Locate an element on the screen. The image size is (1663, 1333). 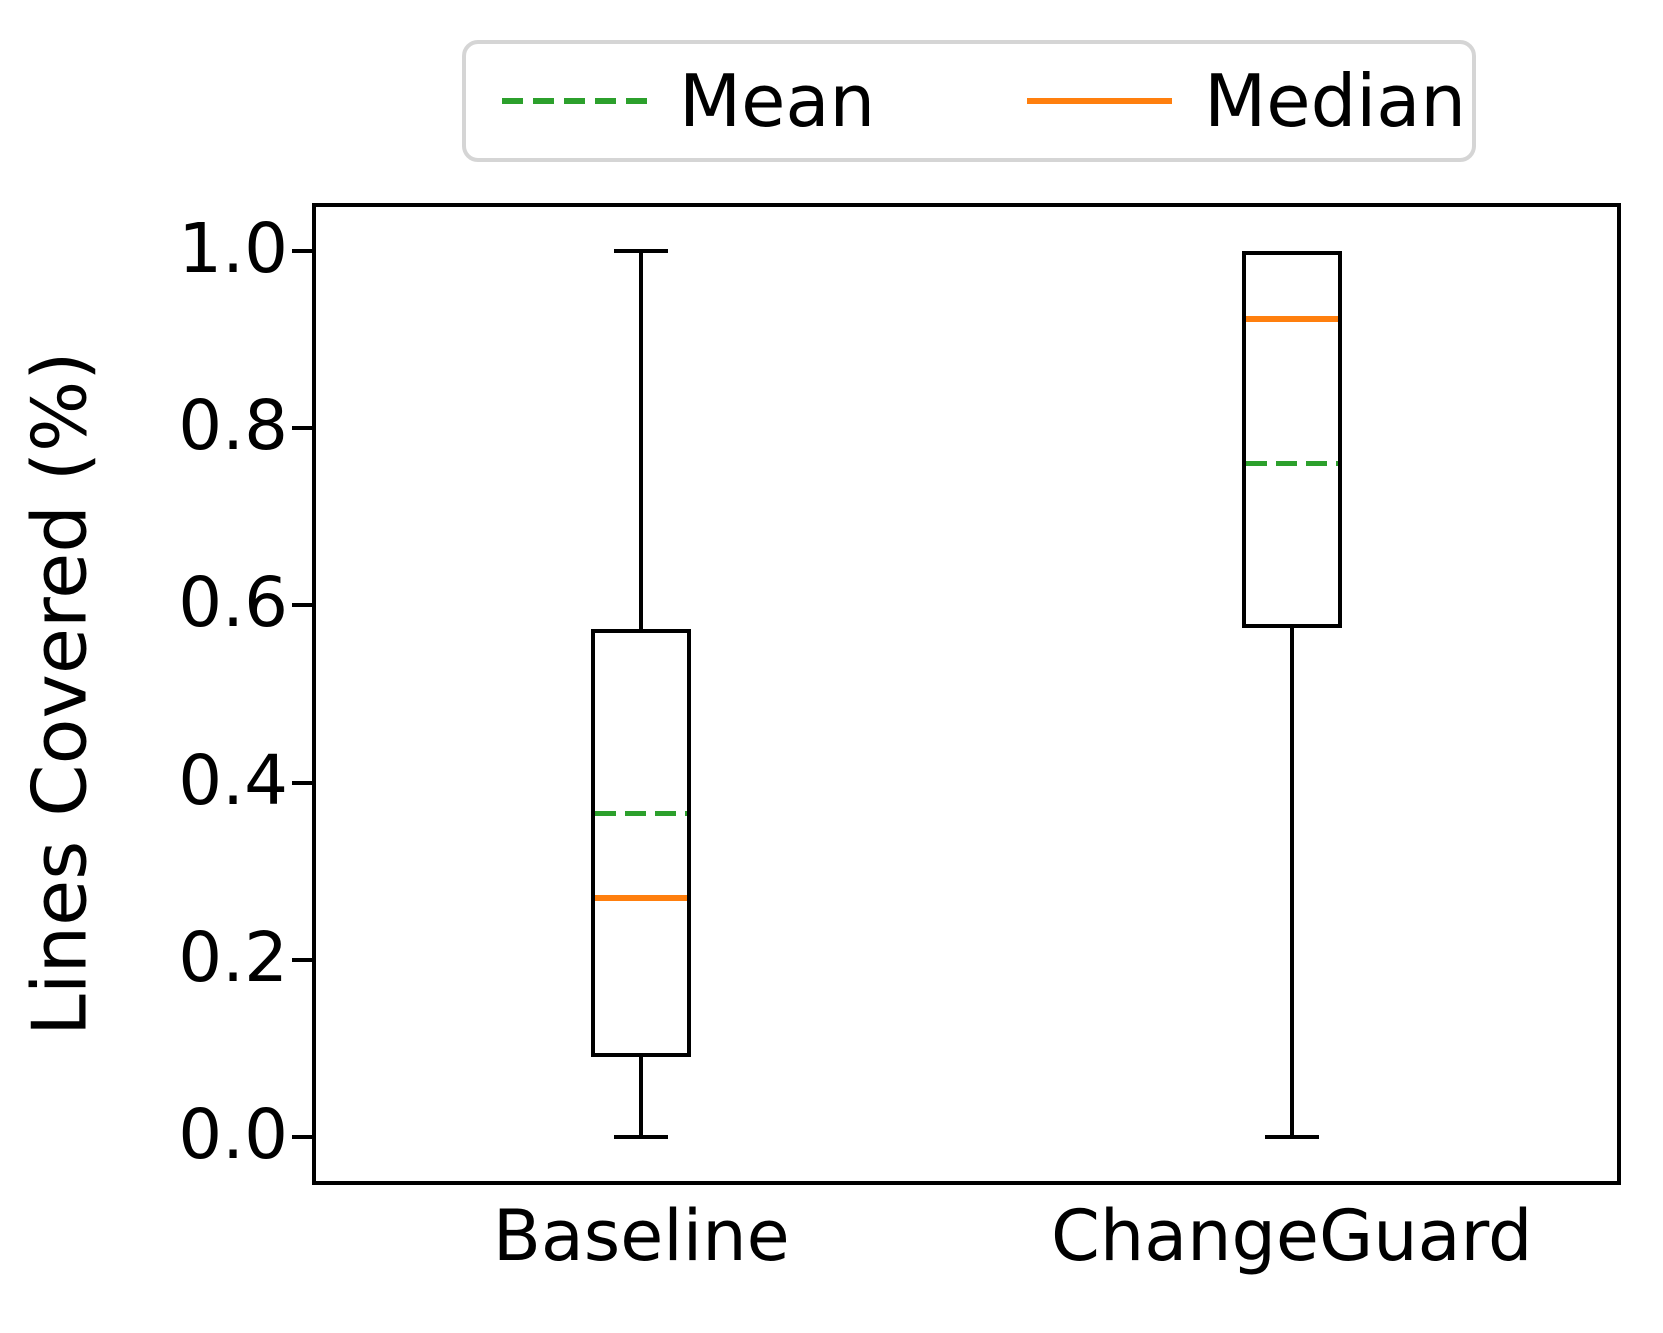
median-line-baseline is located at coordinates (641, 897).